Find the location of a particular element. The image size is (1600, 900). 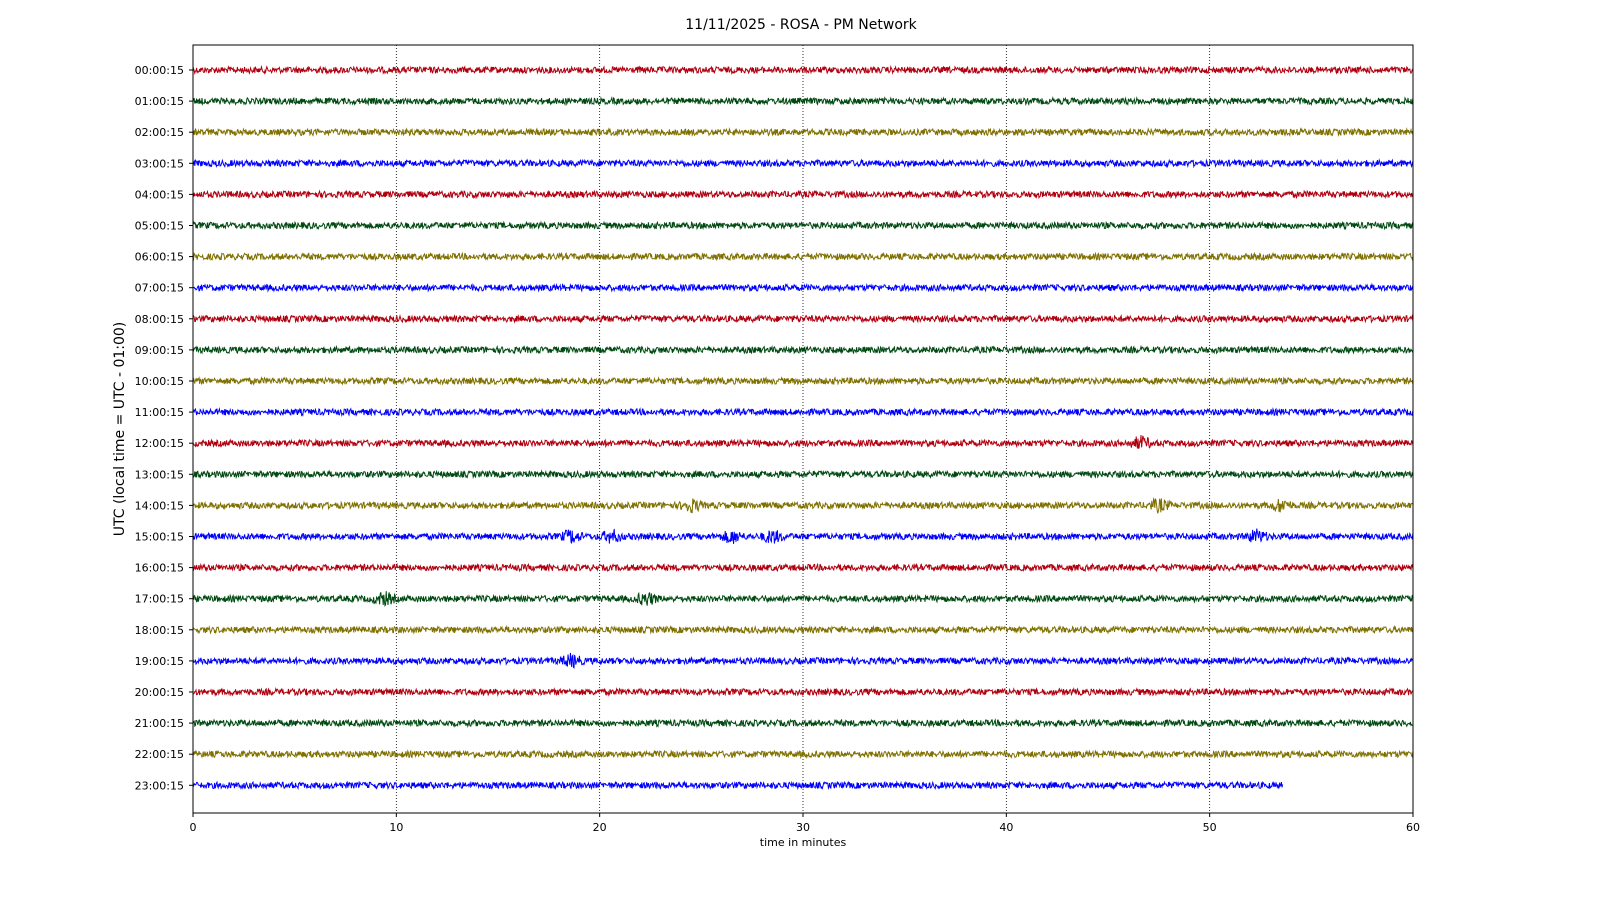

y-tick-label: 13:00:15 is located at coordinates (159, 474).